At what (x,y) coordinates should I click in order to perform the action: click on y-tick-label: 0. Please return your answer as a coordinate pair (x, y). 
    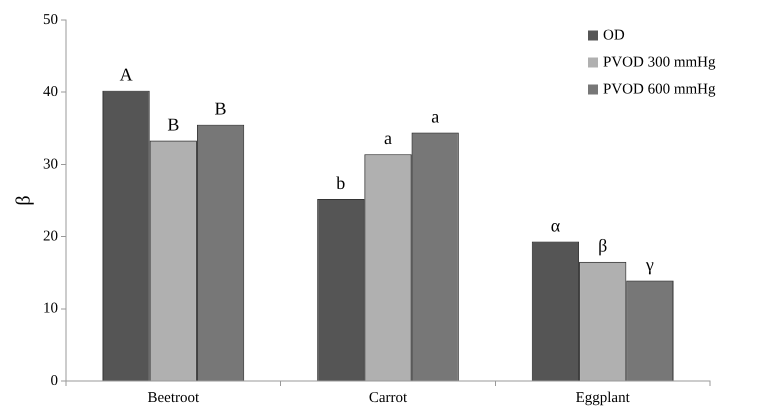
    Looking at the image, I should click on (54, 380).